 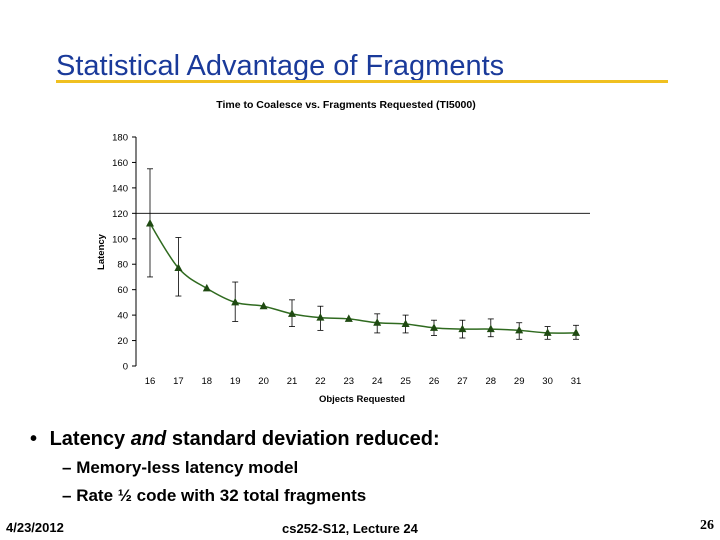 What do you see at coordinates (120, 188) in the screenshot?
I see `y-tick-label: 140` at bounding box center [120, 188].